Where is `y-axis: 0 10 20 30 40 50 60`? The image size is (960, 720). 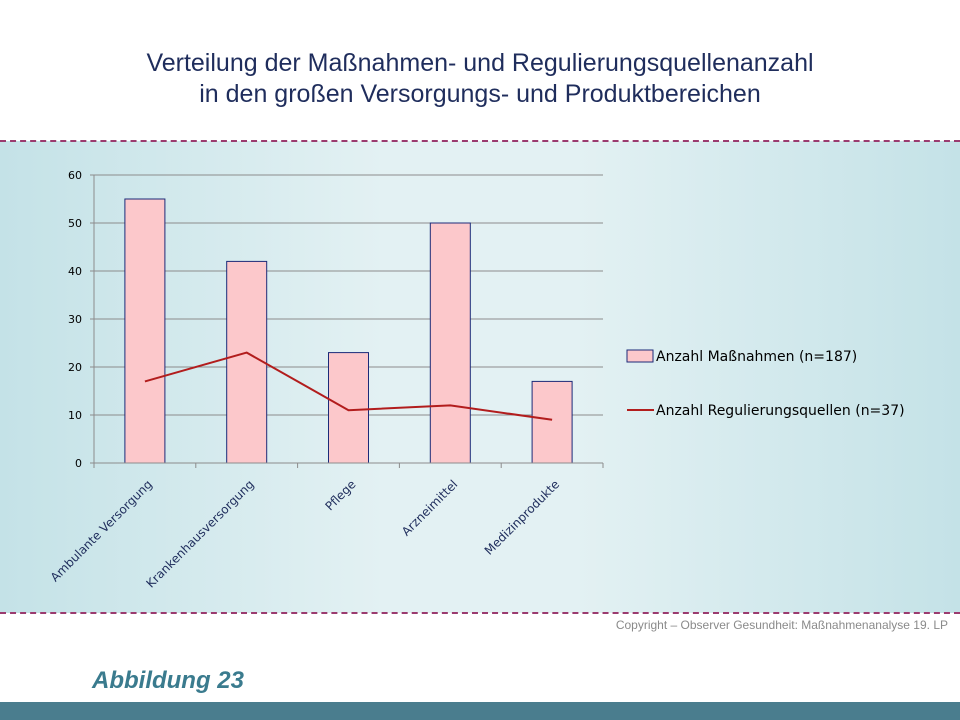
y-axis: 0 10 20 30 40 50 60 is located at coordinates (81, 319).